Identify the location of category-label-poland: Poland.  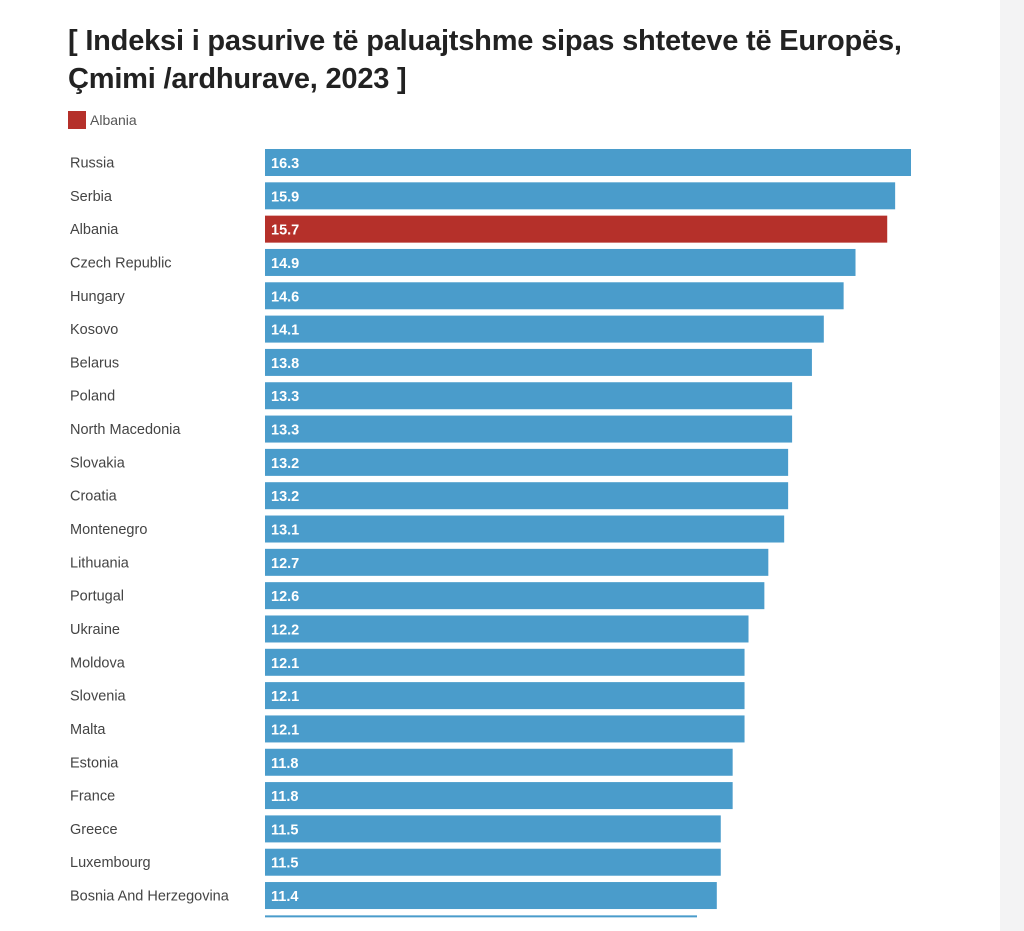
(92, 397).